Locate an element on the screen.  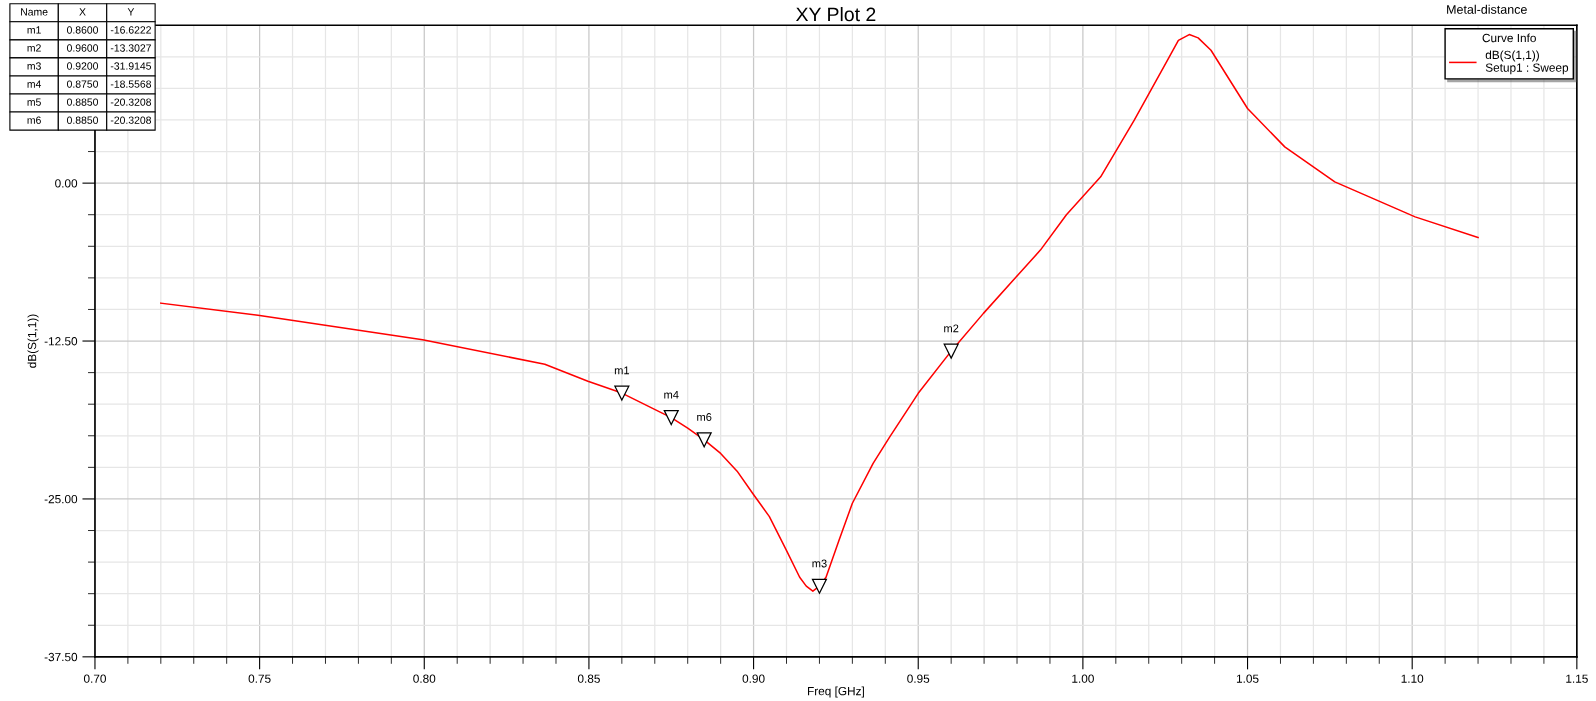
x-tick-label: 1.05 is located at coordinates (1247, 678).